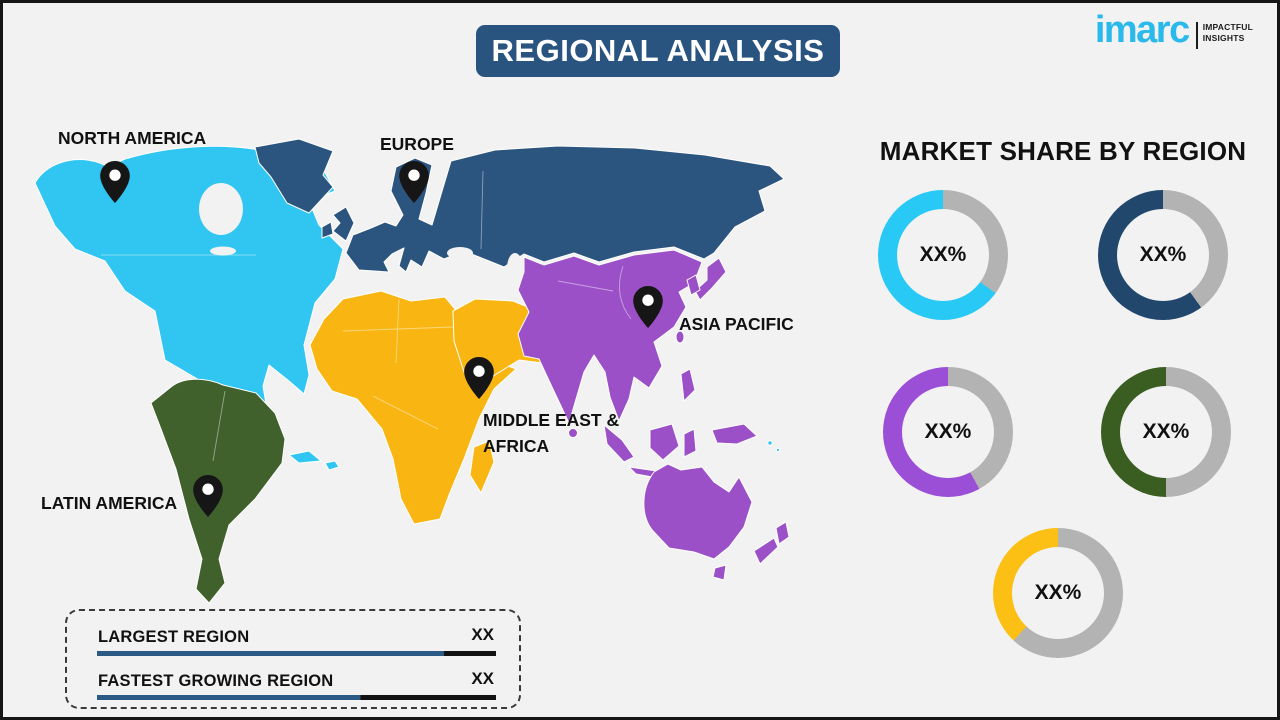  What do you see at coordinates (417, 144) in the screenshot?
I see `label-europe: EUROPE` at bounding box center [417, 144].